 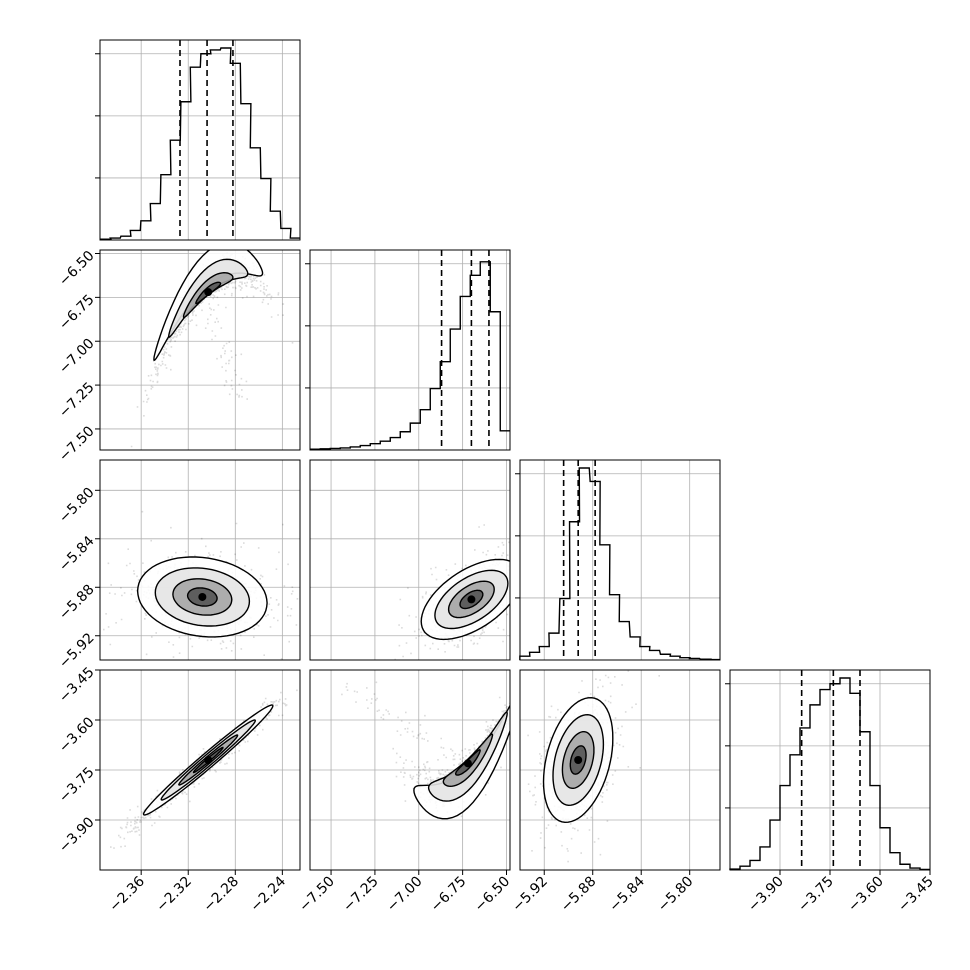 I want to click on x-tick-label-0-0: −2.36, so click(x=127, y=894).